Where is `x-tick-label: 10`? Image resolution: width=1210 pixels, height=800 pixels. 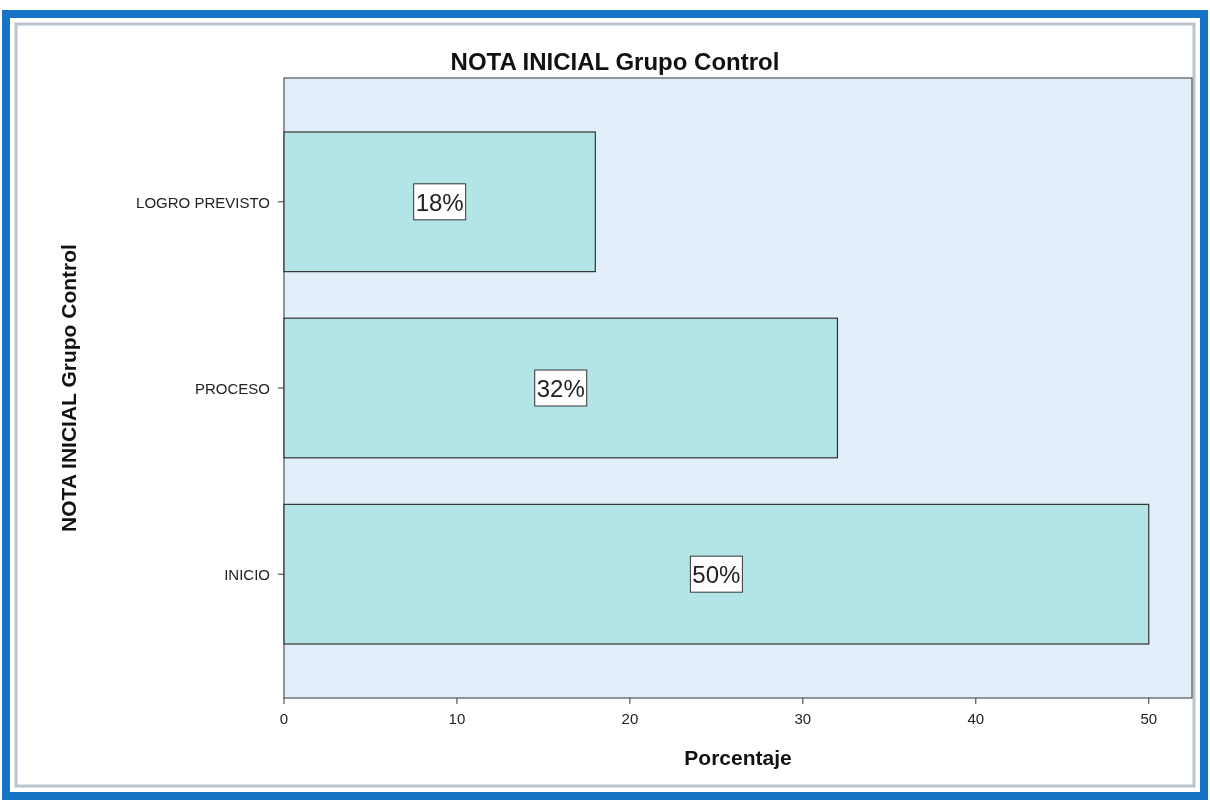
x-tick-label: 10 is located at coordinates (457, 718).